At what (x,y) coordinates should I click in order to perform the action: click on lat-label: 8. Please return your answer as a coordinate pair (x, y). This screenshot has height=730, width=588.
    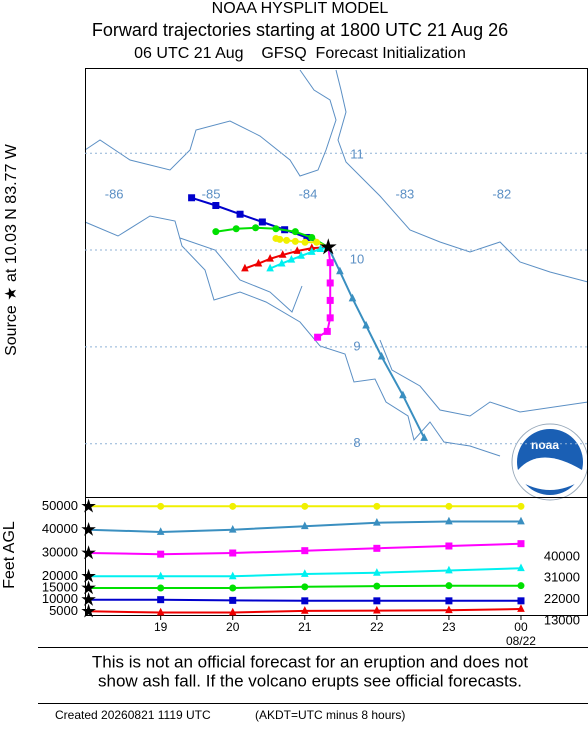
    Looking at the image, I should click on (356, 442).